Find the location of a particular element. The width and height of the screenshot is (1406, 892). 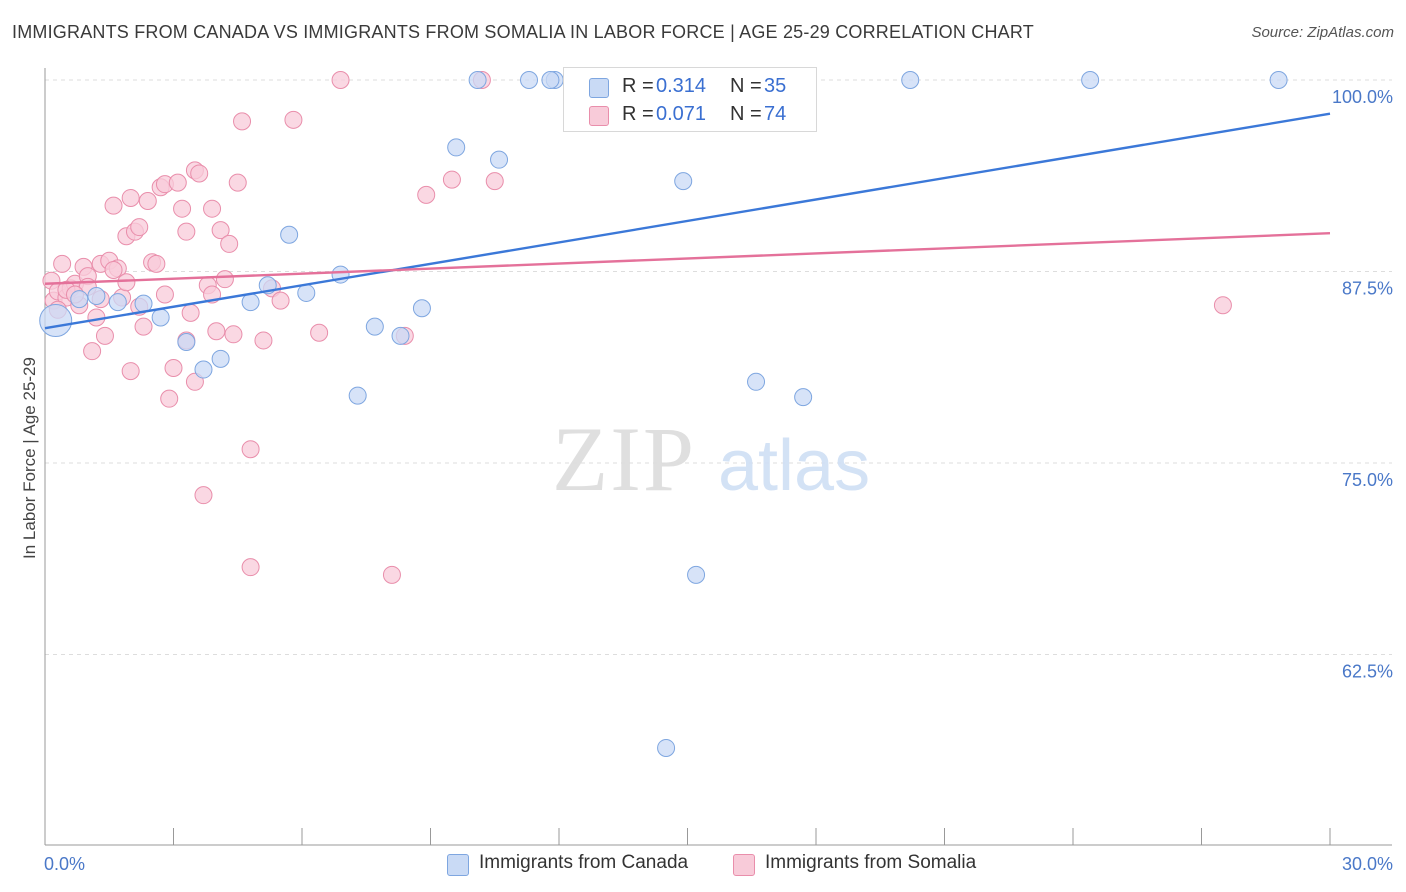

y-tick-labels: 62.5% 75.0% 87.5% 100.0% is located at coordinates (1362, 384).